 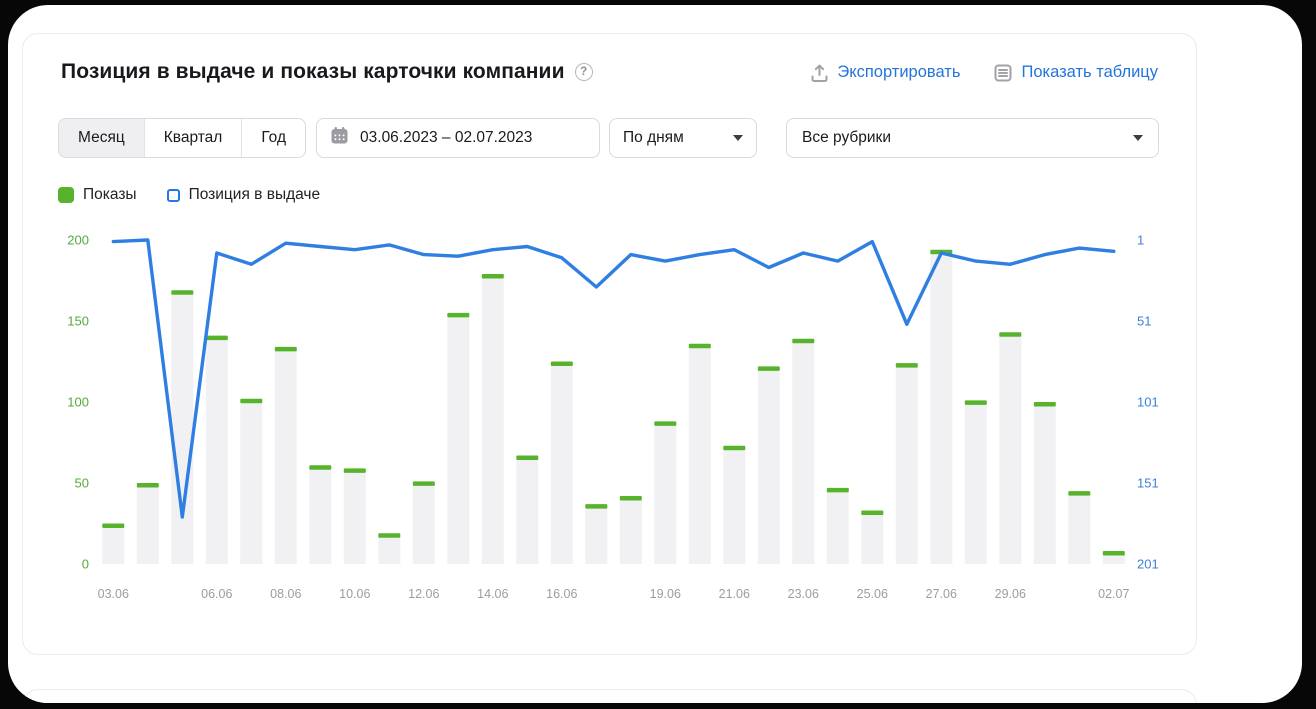 What do you see at coordinates (492, 594) in the screenshot?
I see `svg-text: 14.06` at bounding box center [492, 594].